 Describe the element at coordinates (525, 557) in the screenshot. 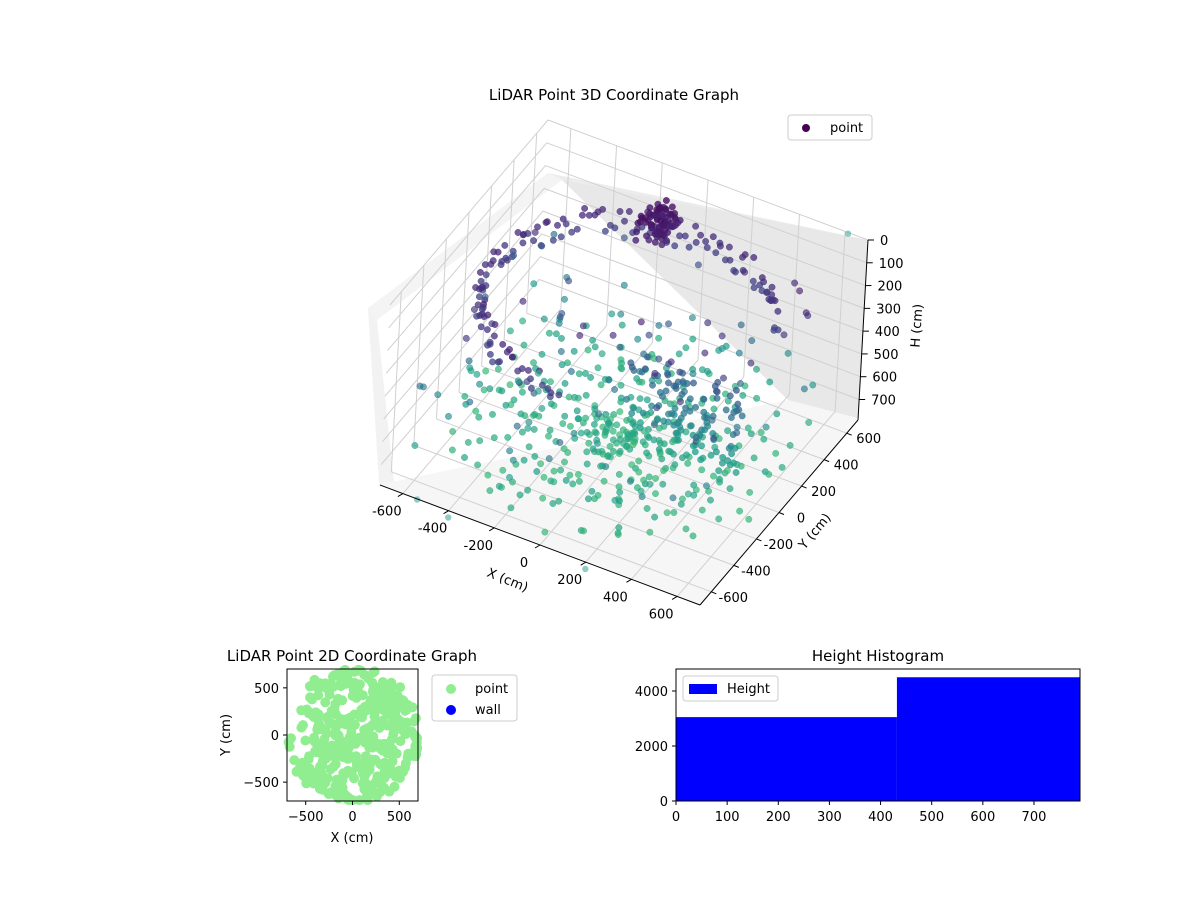

I see `x-ticks-3d: -600 -400 -200 0 200 400 600` at that location.